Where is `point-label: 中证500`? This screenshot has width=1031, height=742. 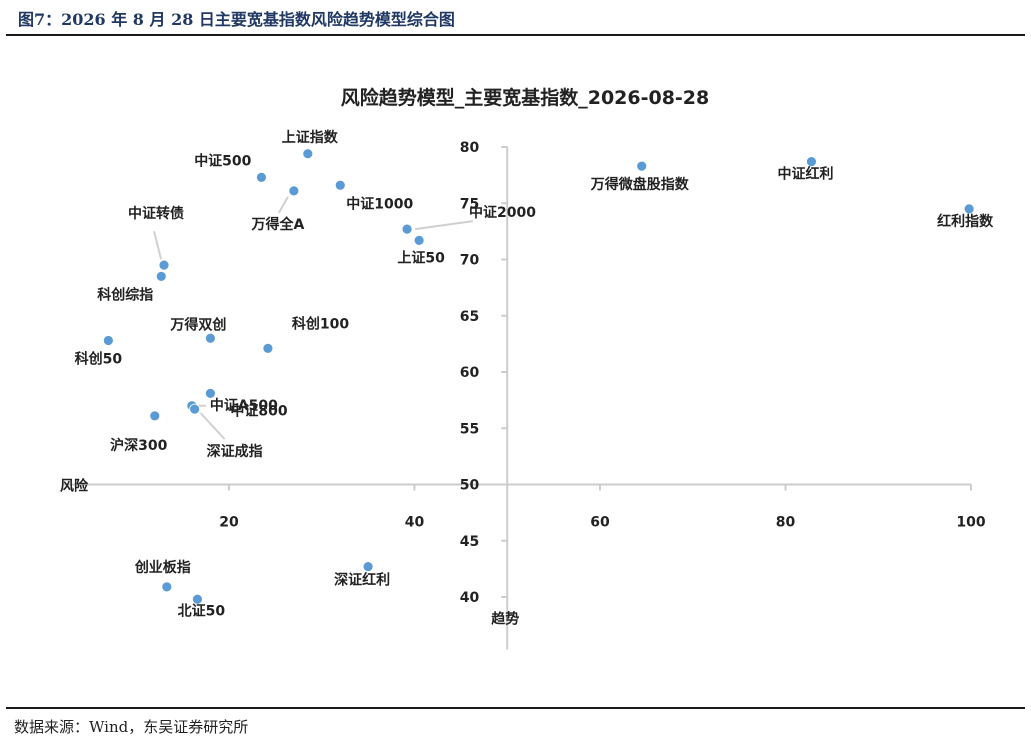
point-label: 中证500 is located at coordinates (222, 160).